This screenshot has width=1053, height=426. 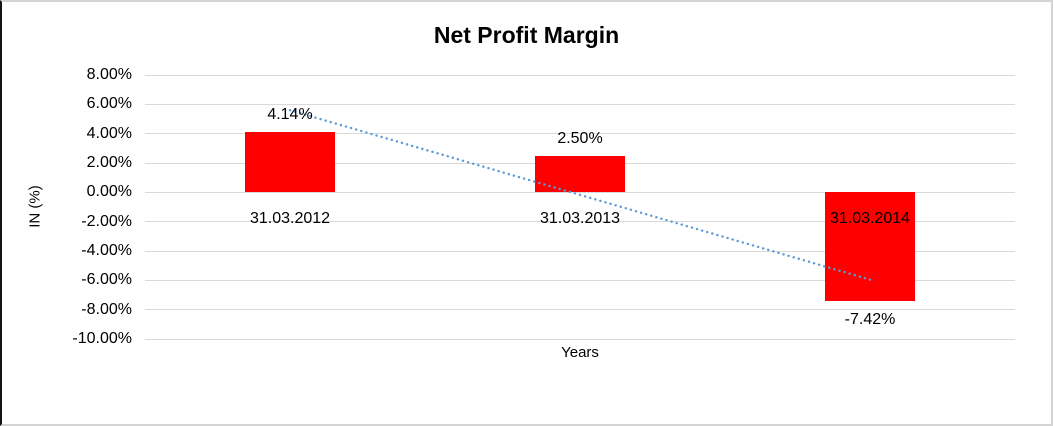 What do you see at coordinates (106, 280) in the screenshot?
I see `y-tick-label: -6.00%` at bounding box center [106, 280].